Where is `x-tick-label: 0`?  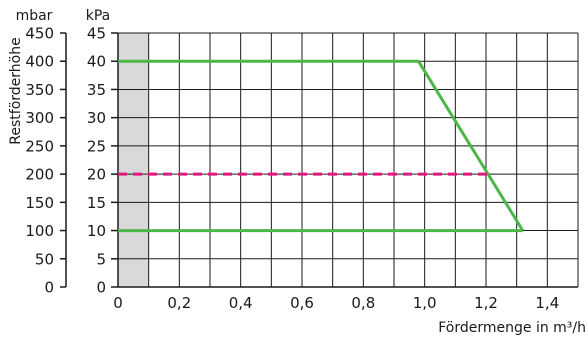 x-tick-label: 0 is located at coordinates (118, 303).